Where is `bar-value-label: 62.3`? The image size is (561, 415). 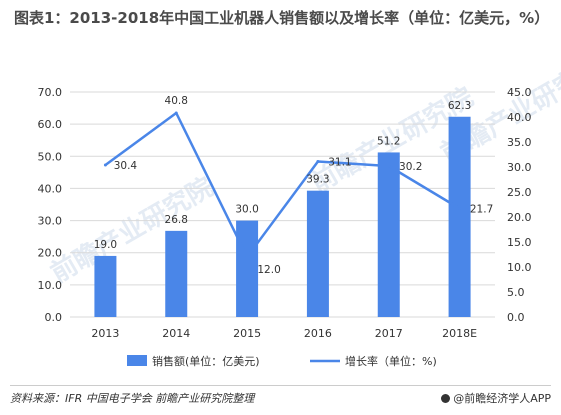
bar-value-label: 62.3 is located at coordinates (459, 106).